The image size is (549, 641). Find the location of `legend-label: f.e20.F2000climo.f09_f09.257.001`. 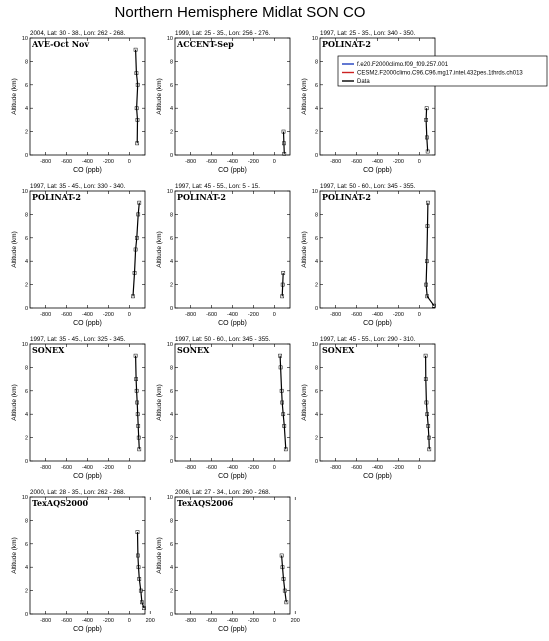

legend-label: f.e20.F2000climo.f09_f09.257.001 is located at coordinates (403, 65).